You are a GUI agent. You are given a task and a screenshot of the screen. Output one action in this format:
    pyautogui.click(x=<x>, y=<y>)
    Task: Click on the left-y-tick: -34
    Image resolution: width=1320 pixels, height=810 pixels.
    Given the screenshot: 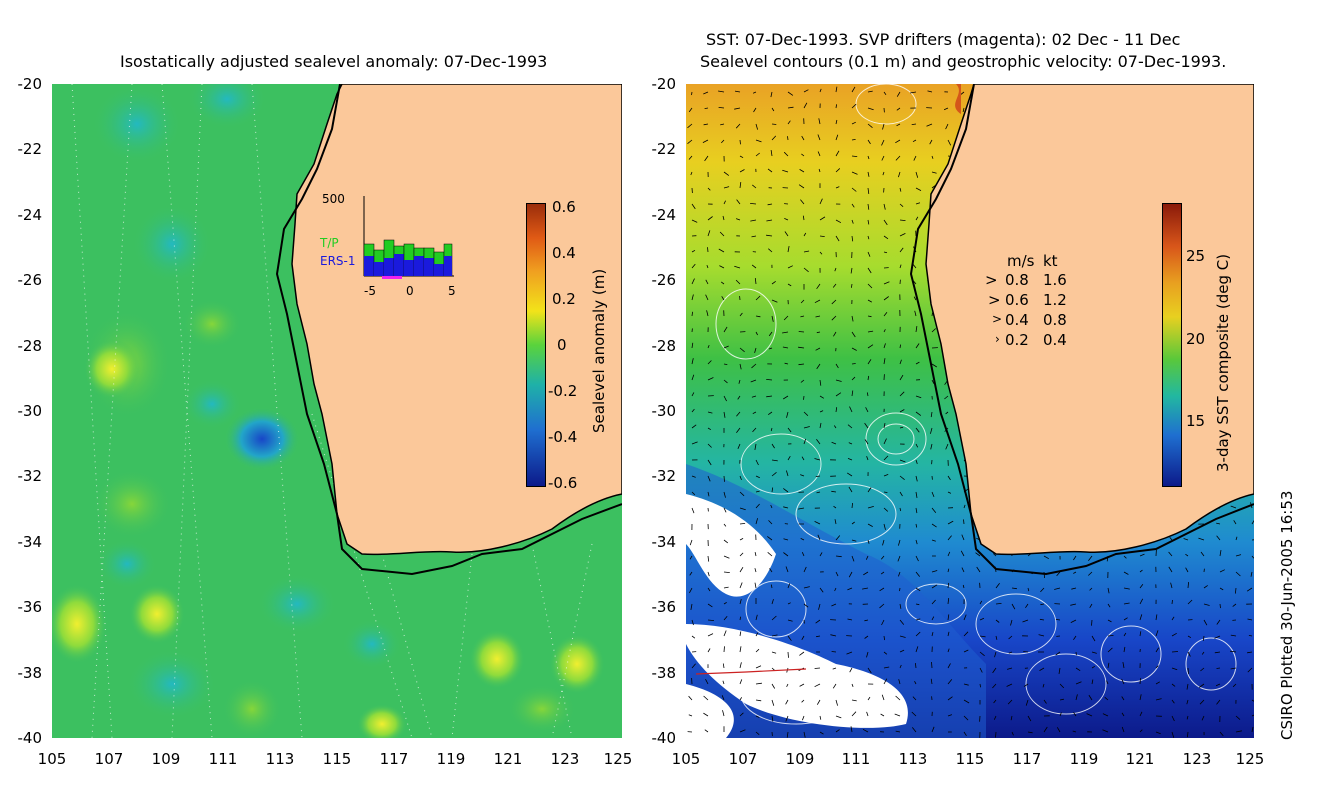 What is the action you would take?
    pyautogui.click(x=30, y=542)
    